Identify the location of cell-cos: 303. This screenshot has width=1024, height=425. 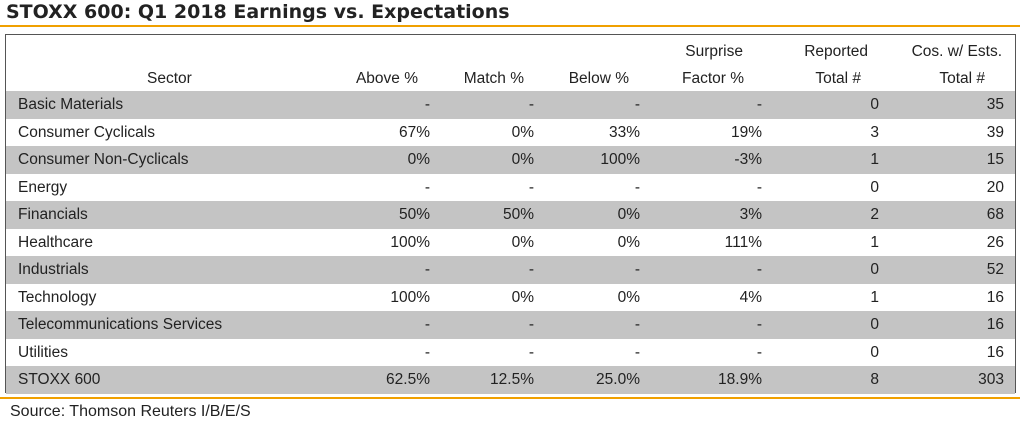
(991, 379).